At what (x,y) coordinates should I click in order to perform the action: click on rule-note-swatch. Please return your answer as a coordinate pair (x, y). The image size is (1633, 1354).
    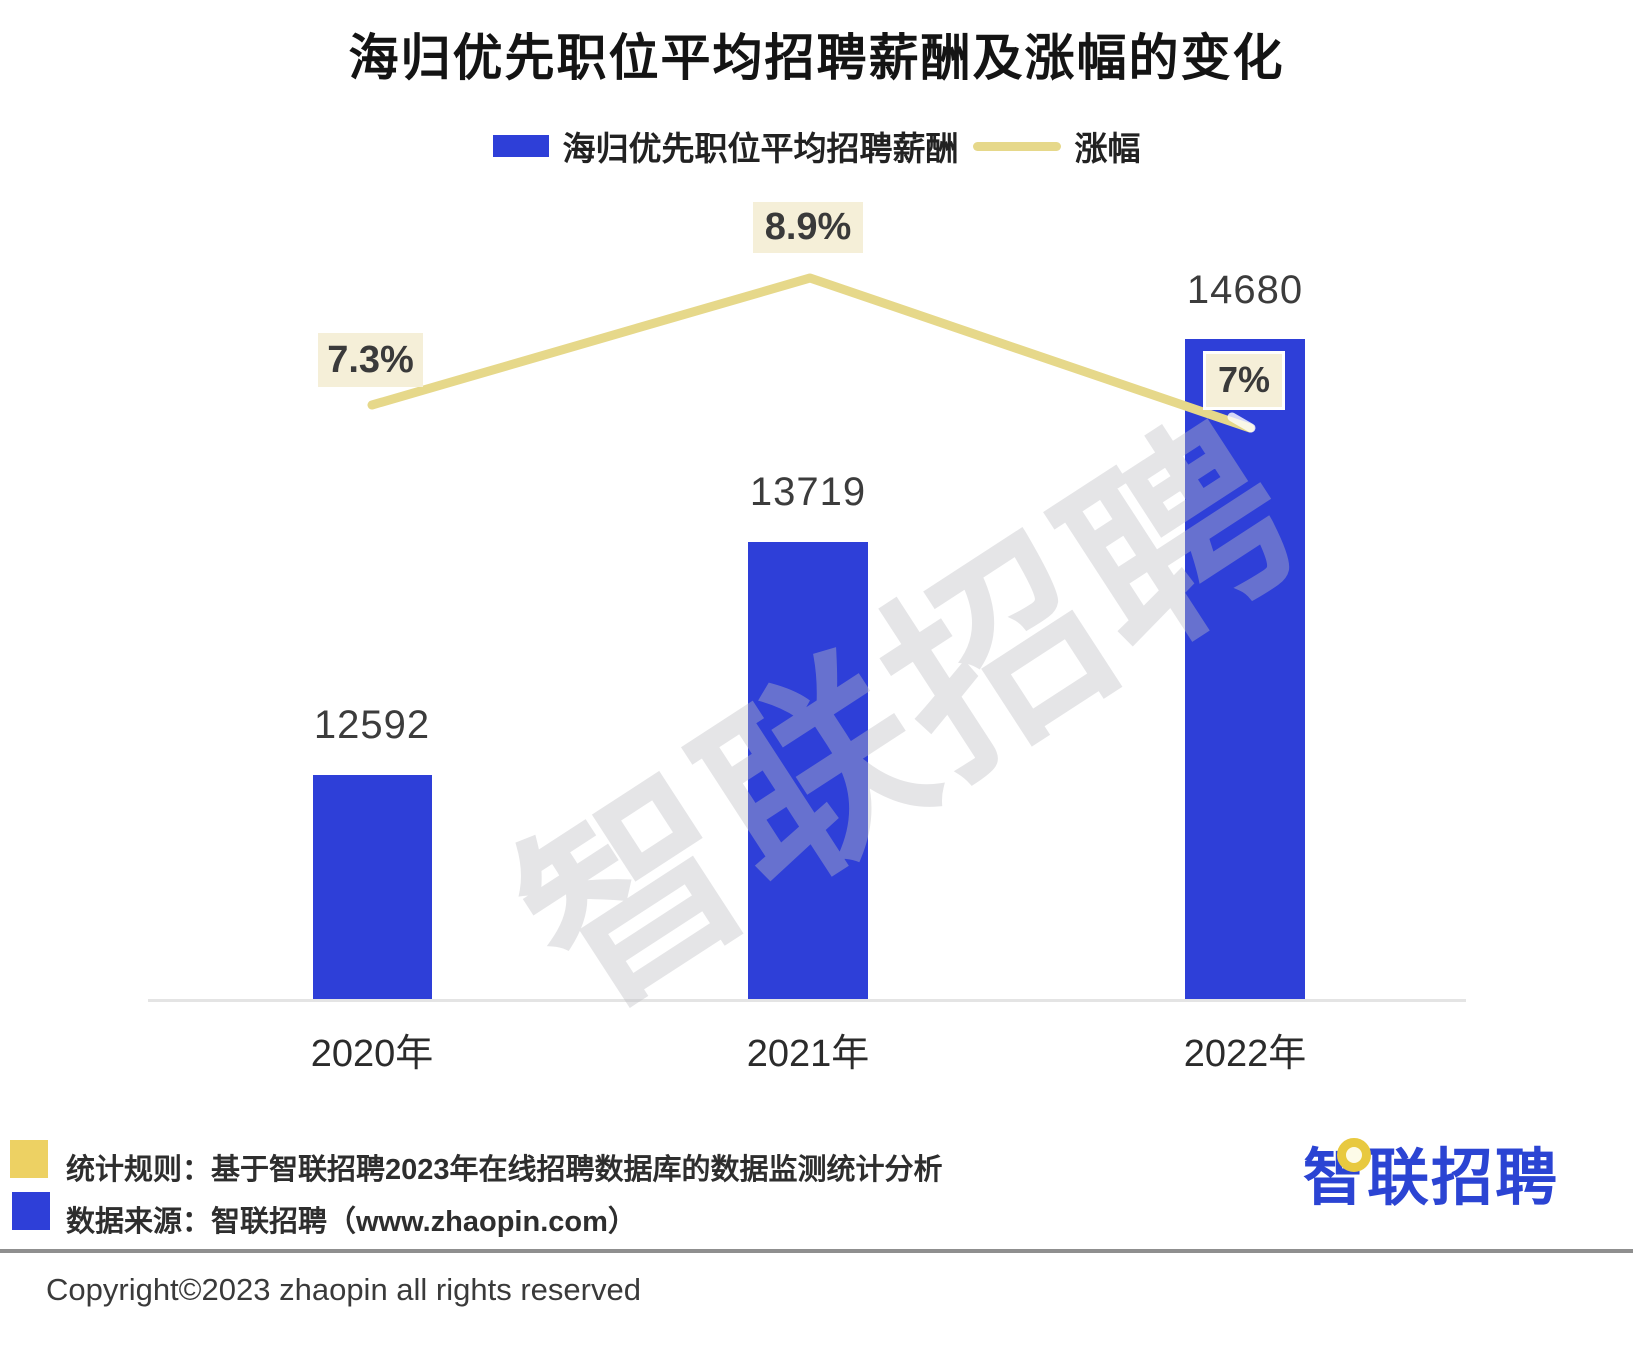
    Looking at the image, I should click on (29, 1159).